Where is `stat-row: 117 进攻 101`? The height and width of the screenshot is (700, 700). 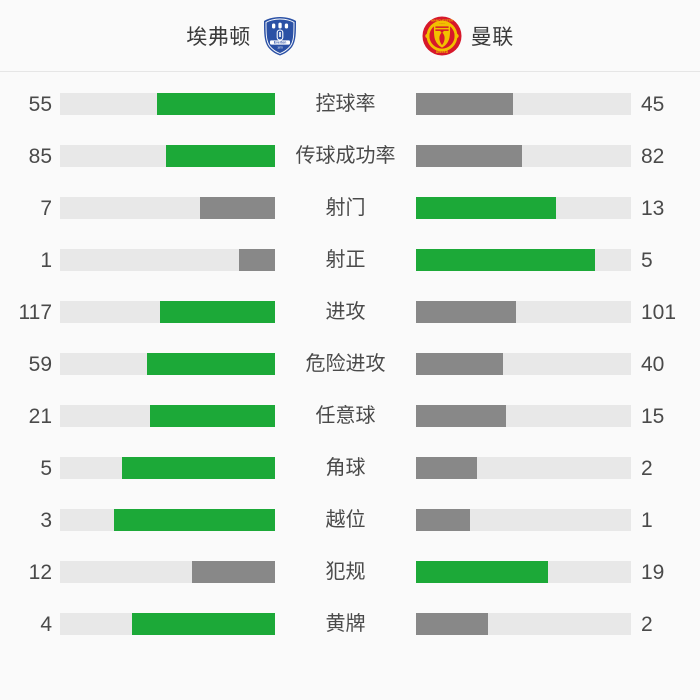
stat-row: 117 进攻 101 is located at coordinates (350, 312).